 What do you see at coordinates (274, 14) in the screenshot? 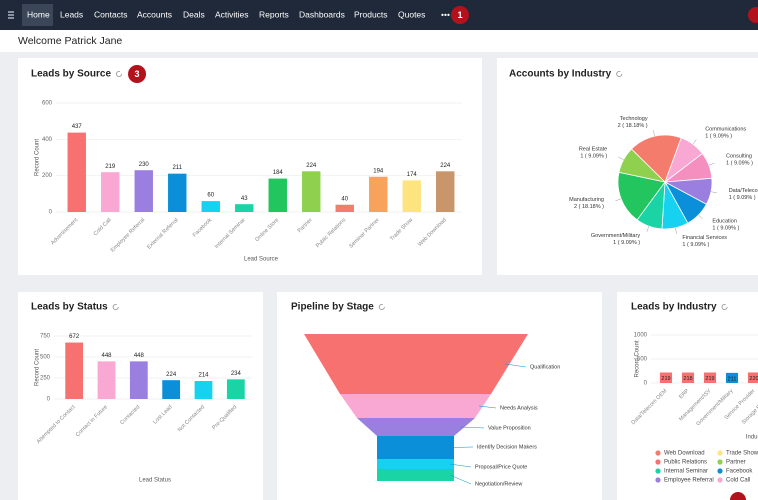
I see `nav-item: Reports` at bounding box center [274, 14].